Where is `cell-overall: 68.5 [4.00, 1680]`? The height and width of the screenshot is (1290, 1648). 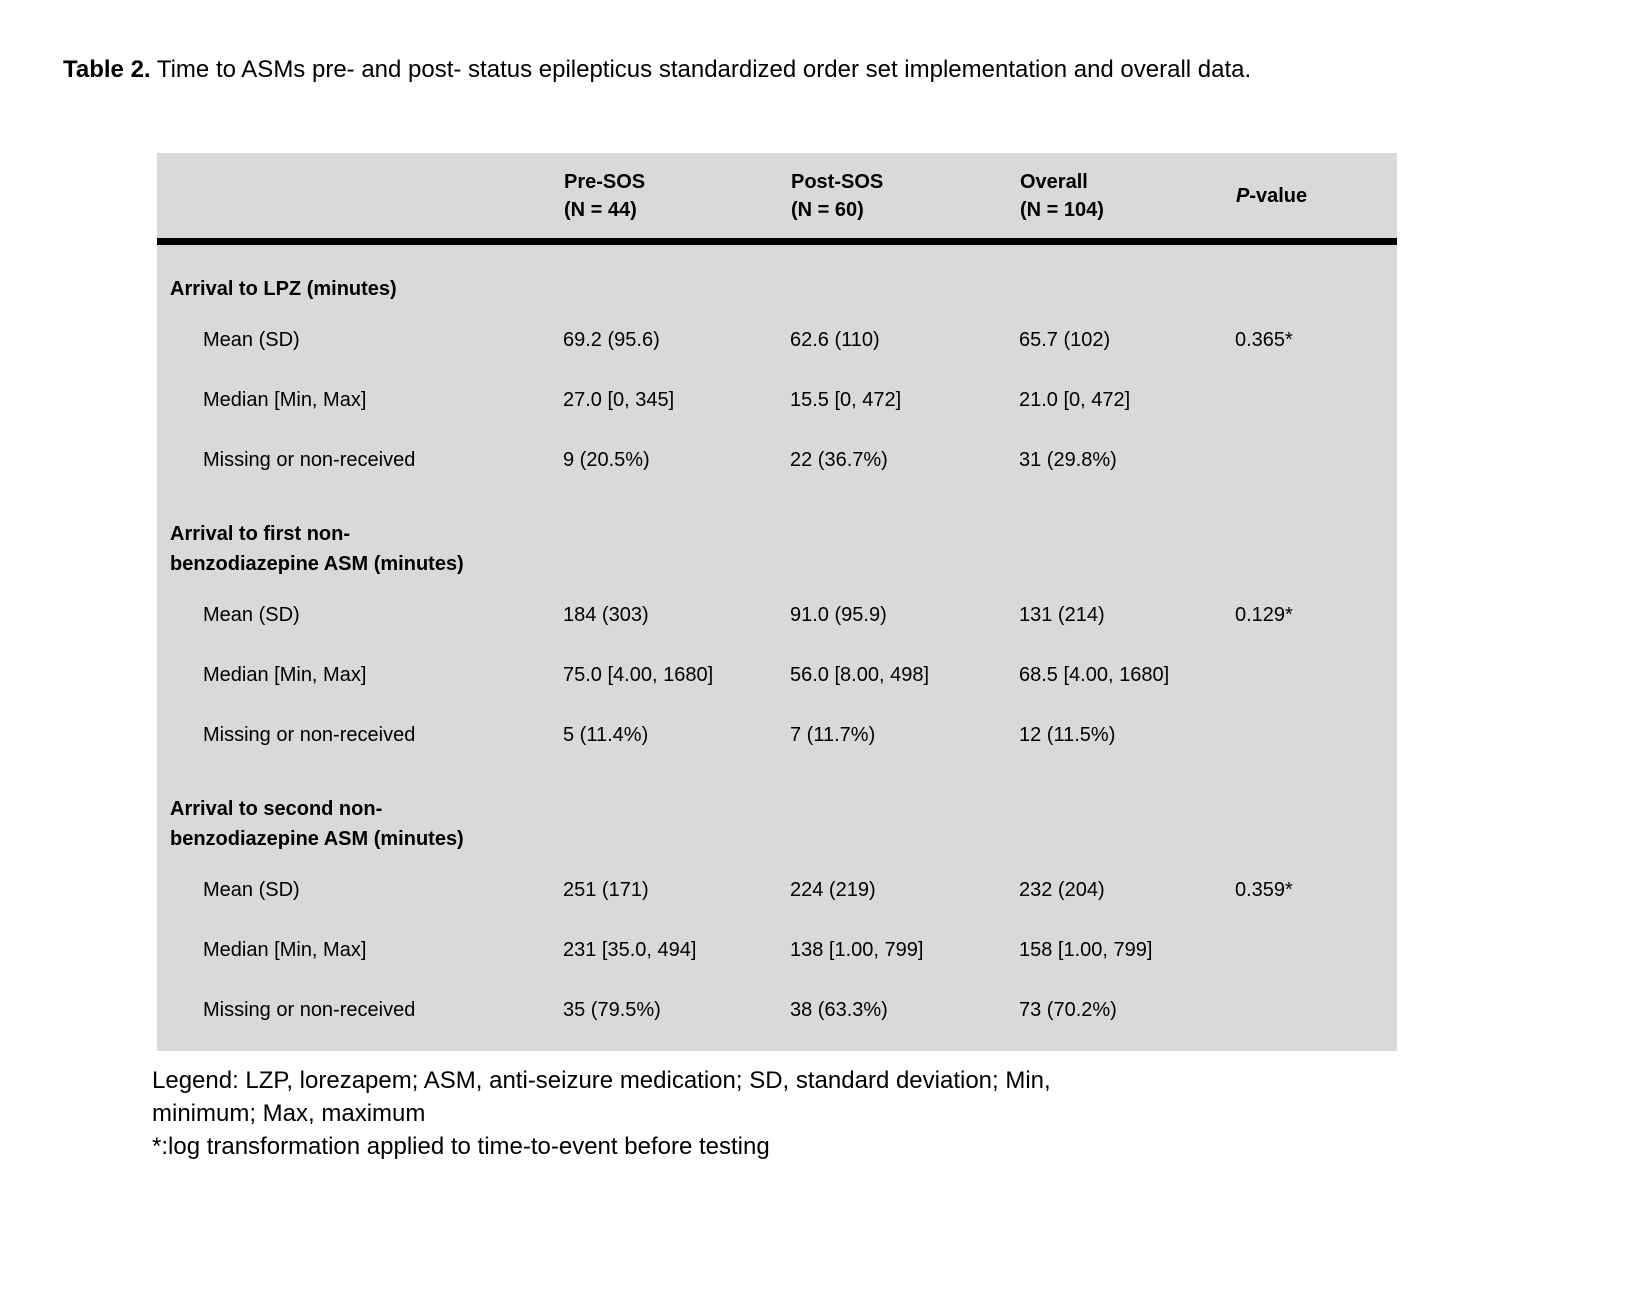
cell-overall: 68.5 [4.00, 1680] is located at coordinates (1094, 675).